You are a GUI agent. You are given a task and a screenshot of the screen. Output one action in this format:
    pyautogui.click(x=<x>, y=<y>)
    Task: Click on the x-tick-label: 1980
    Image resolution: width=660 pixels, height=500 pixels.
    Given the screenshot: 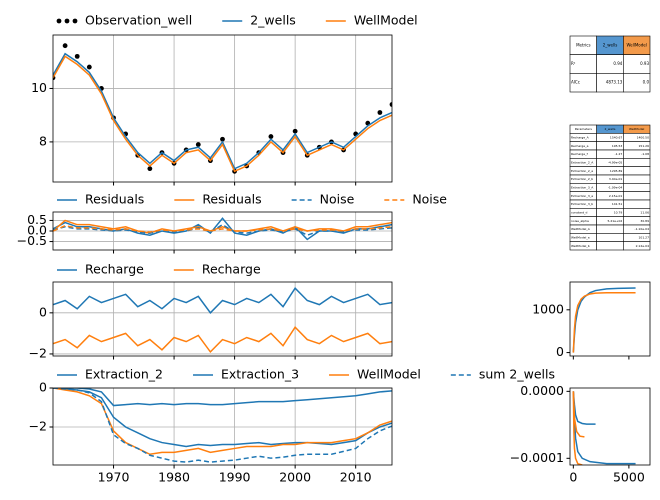 What is the action you would take?
    pyautogui.click(x=174, y=477)
    